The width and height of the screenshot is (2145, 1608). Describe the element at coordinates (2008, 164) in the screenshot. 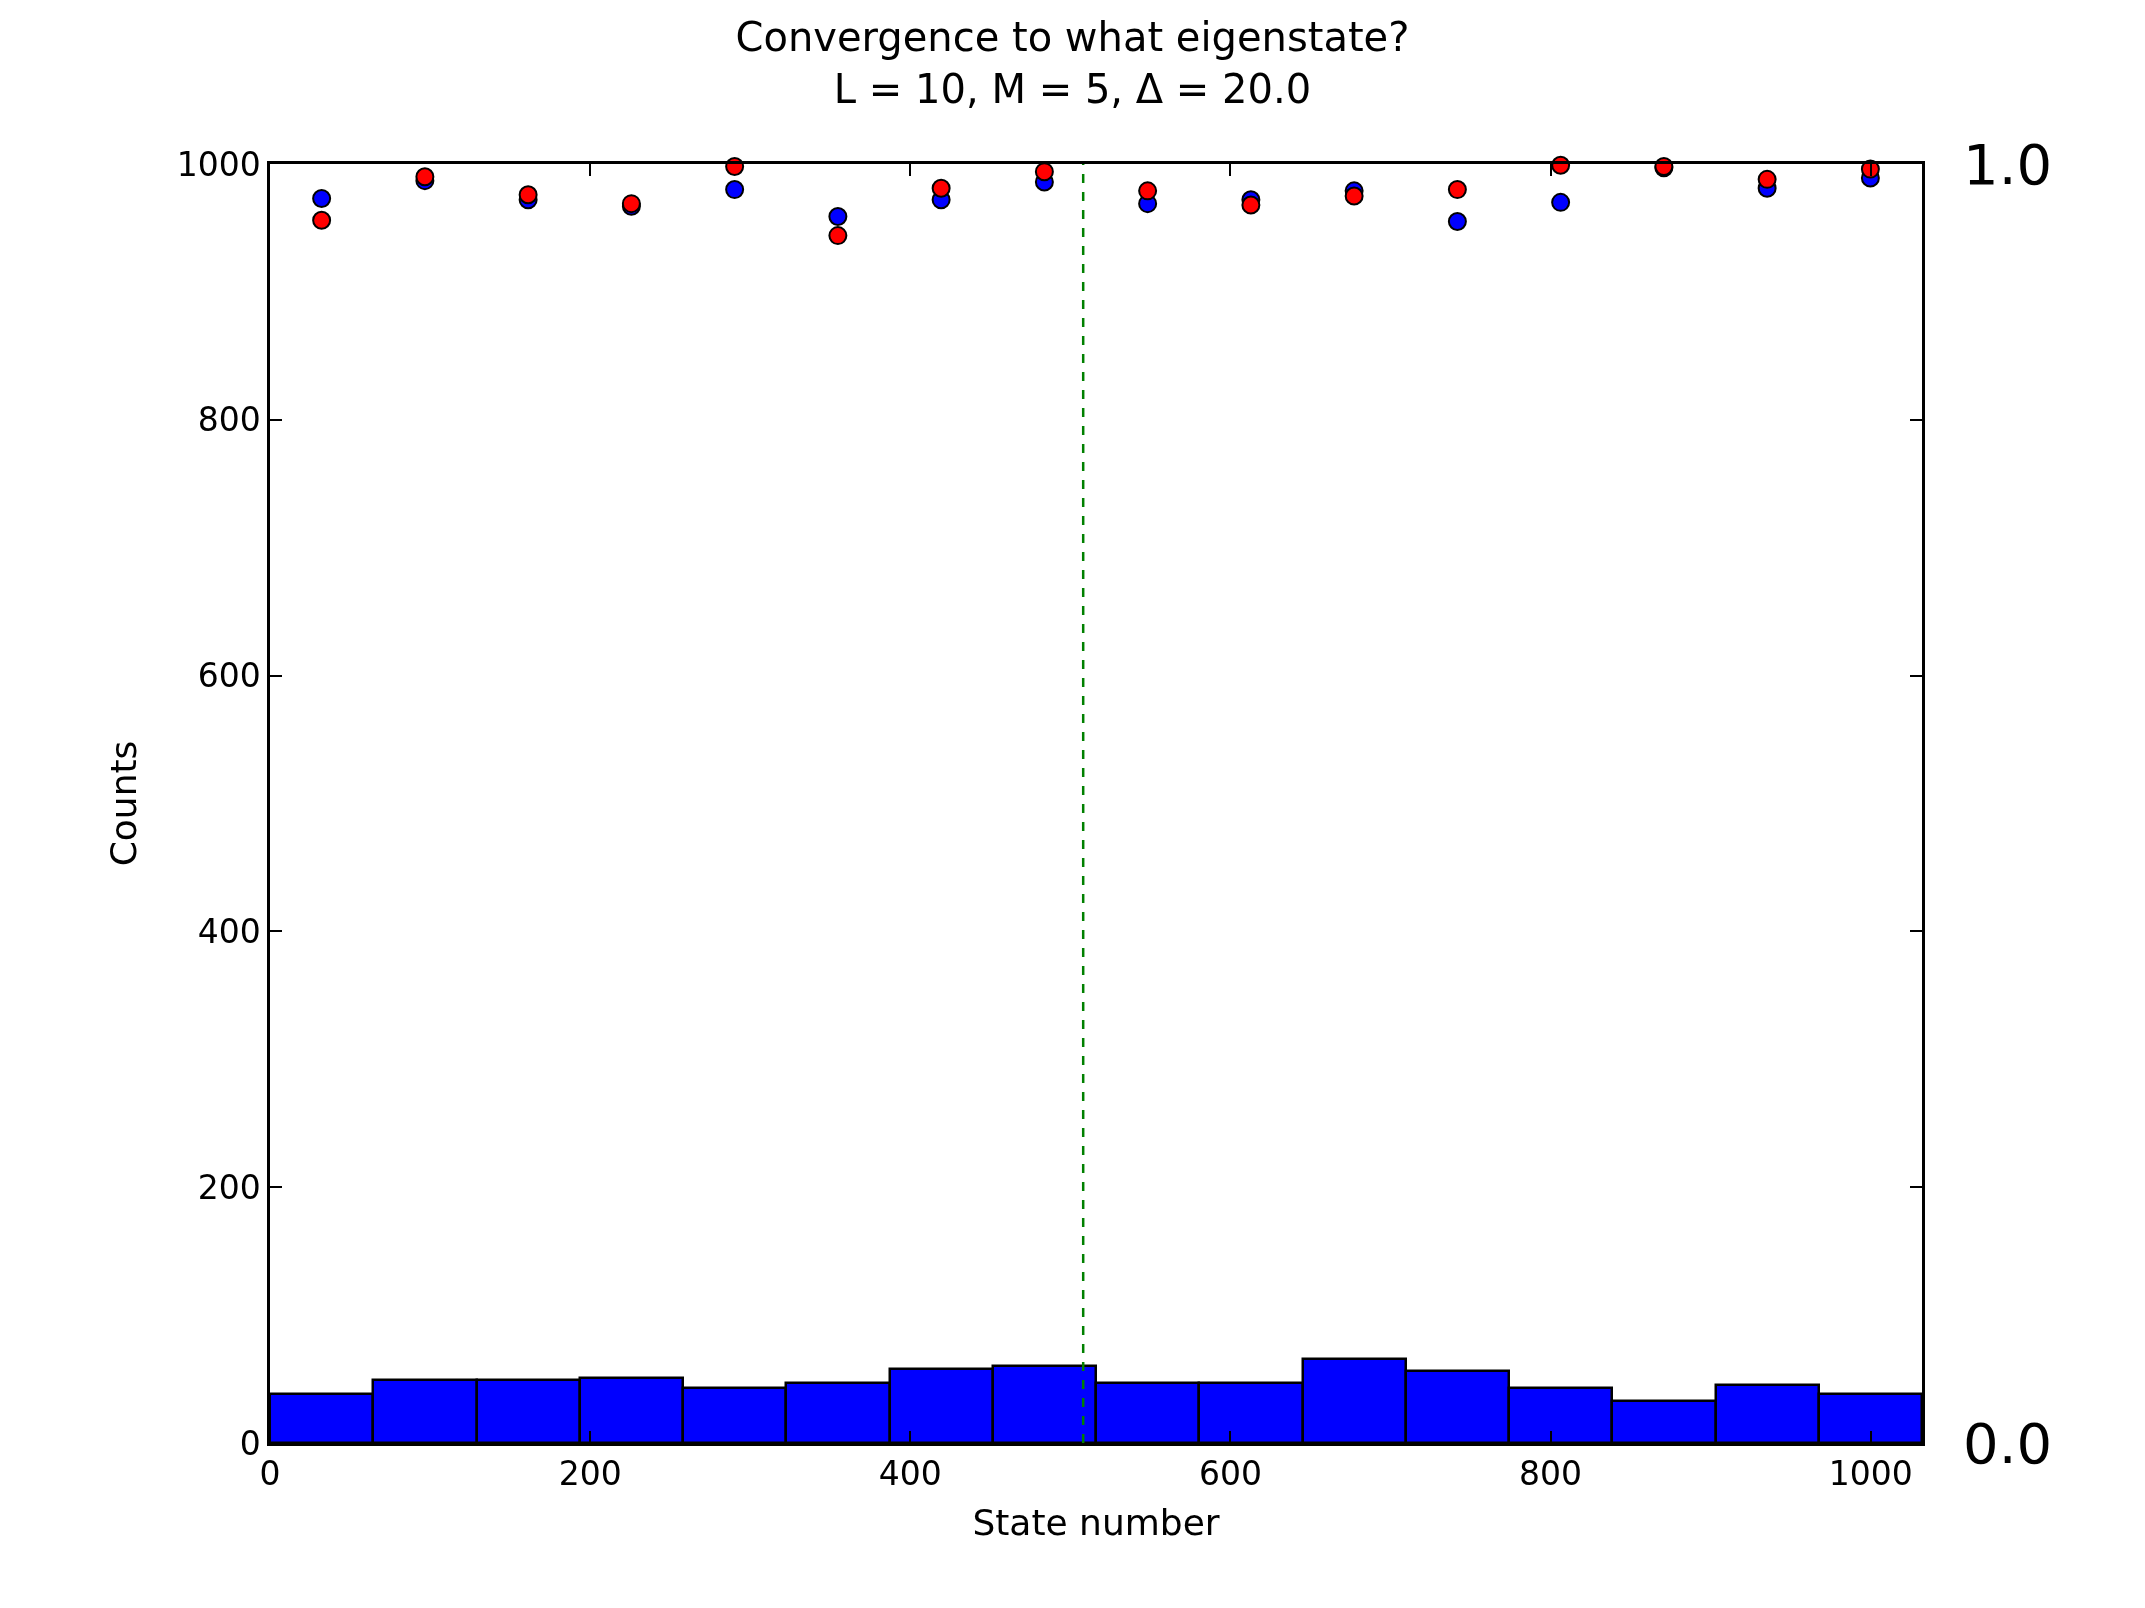

I see `y2-tick-label: 1.0` at that location.